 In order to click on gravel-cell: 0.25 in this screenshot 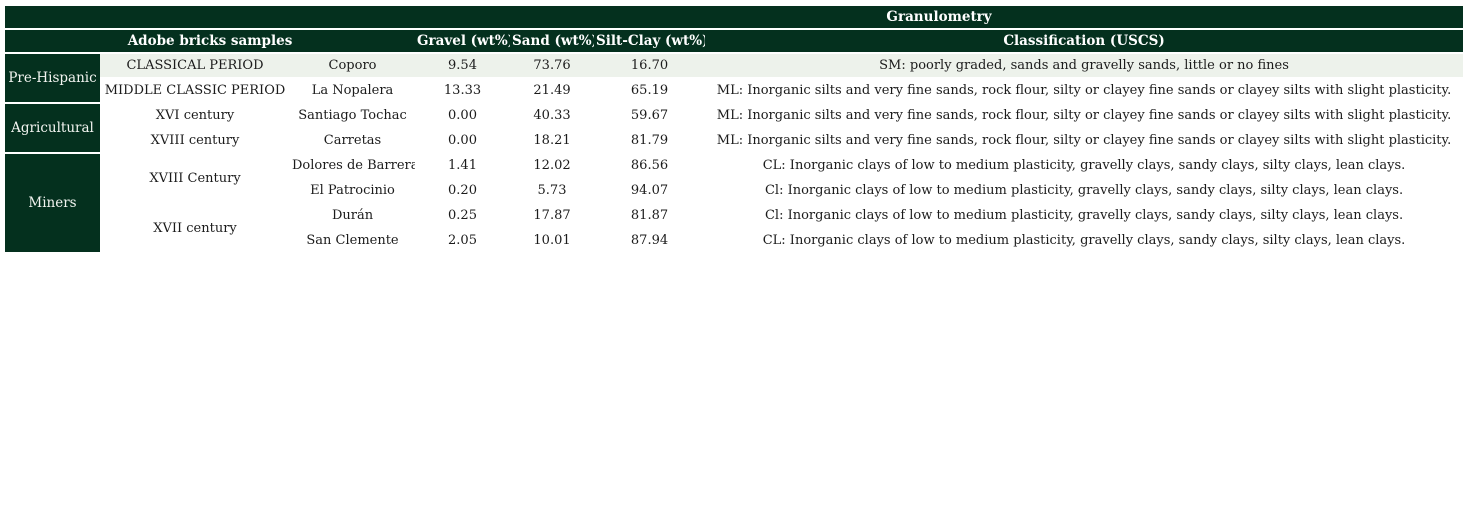, I will do `click(462, 215)`.